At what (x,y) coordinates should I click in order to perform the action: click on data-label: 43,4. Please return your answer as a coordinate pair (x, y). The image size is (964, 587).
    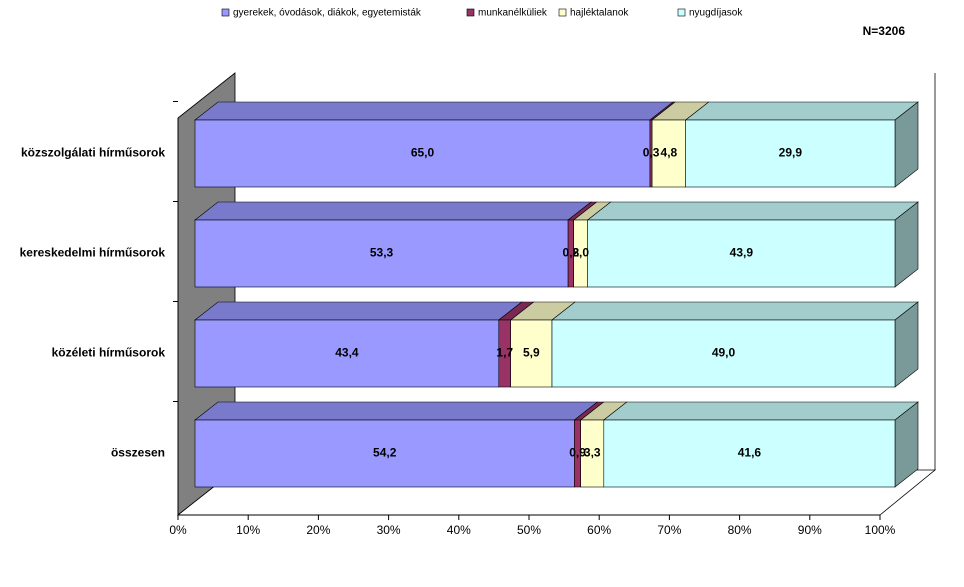
    Looking at the image, I should click on (347, 353).